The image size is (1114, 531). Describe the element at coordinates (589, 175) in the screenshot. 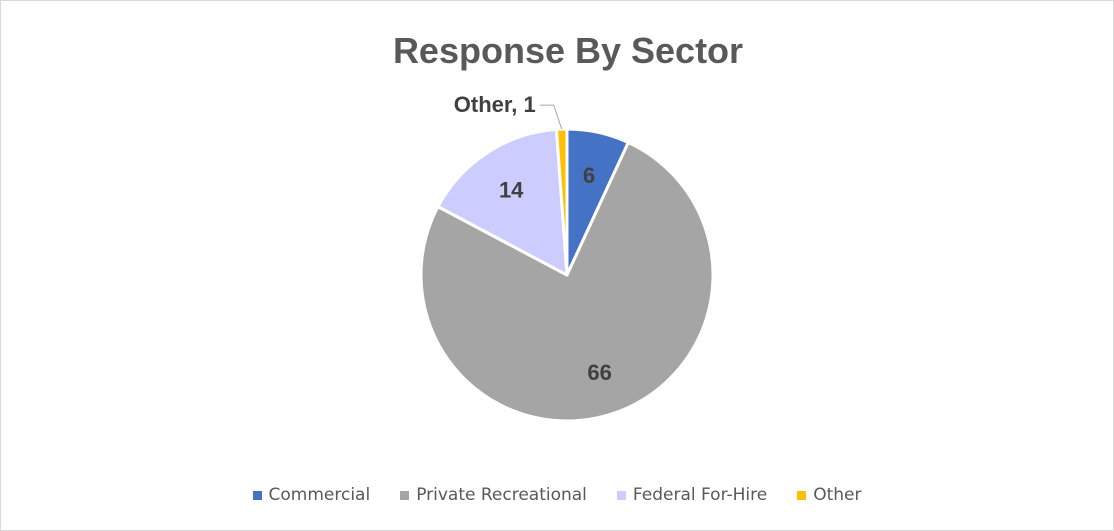

I see `data-label-commercial: 6` at that location.